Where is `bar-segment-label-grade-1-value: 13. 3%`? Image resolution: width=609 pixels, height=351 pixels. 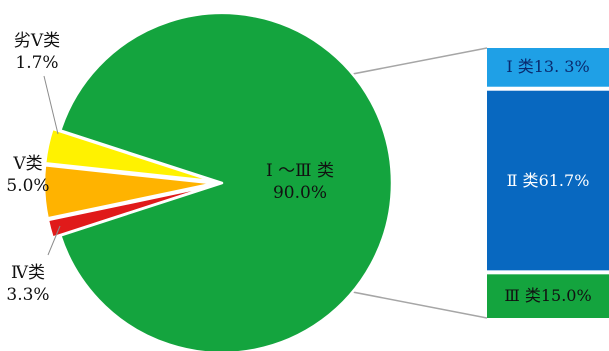 bar-segment-label-grade-1-value: 13. 3% is located at coordinates (561, 67).